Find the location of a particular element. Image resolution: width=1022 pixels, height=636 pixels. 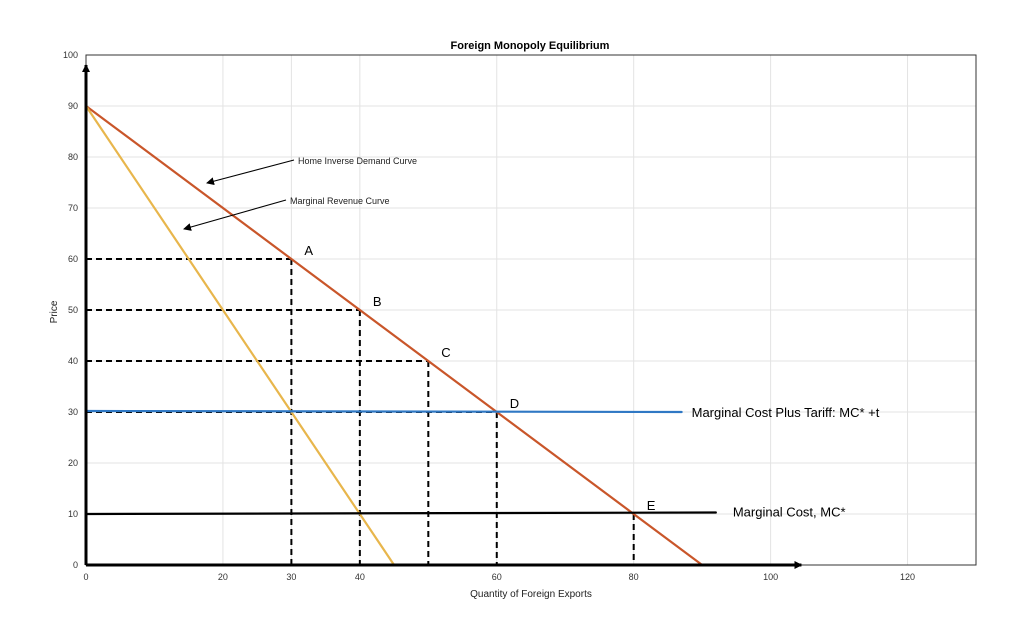

y-tick-label: 10 is located at coordinates (73, 514).